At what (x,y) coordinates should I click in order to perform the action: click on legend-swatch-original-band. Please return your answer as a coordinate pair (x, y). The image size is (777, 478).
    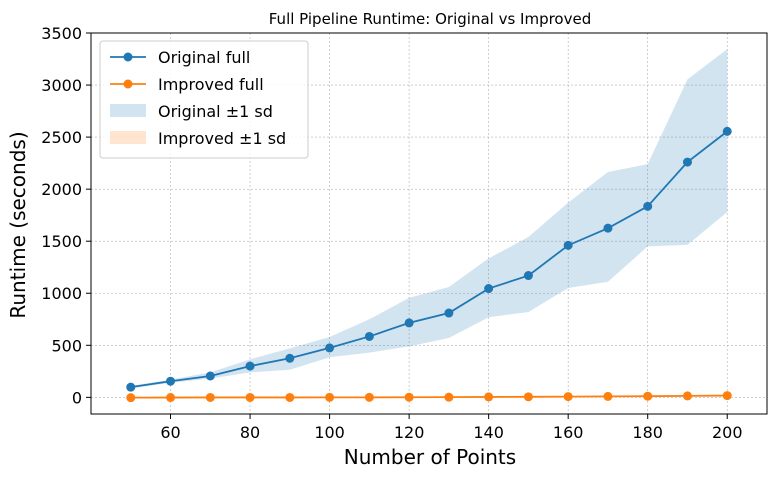
    Looking at the image, I should click on (128, 110).